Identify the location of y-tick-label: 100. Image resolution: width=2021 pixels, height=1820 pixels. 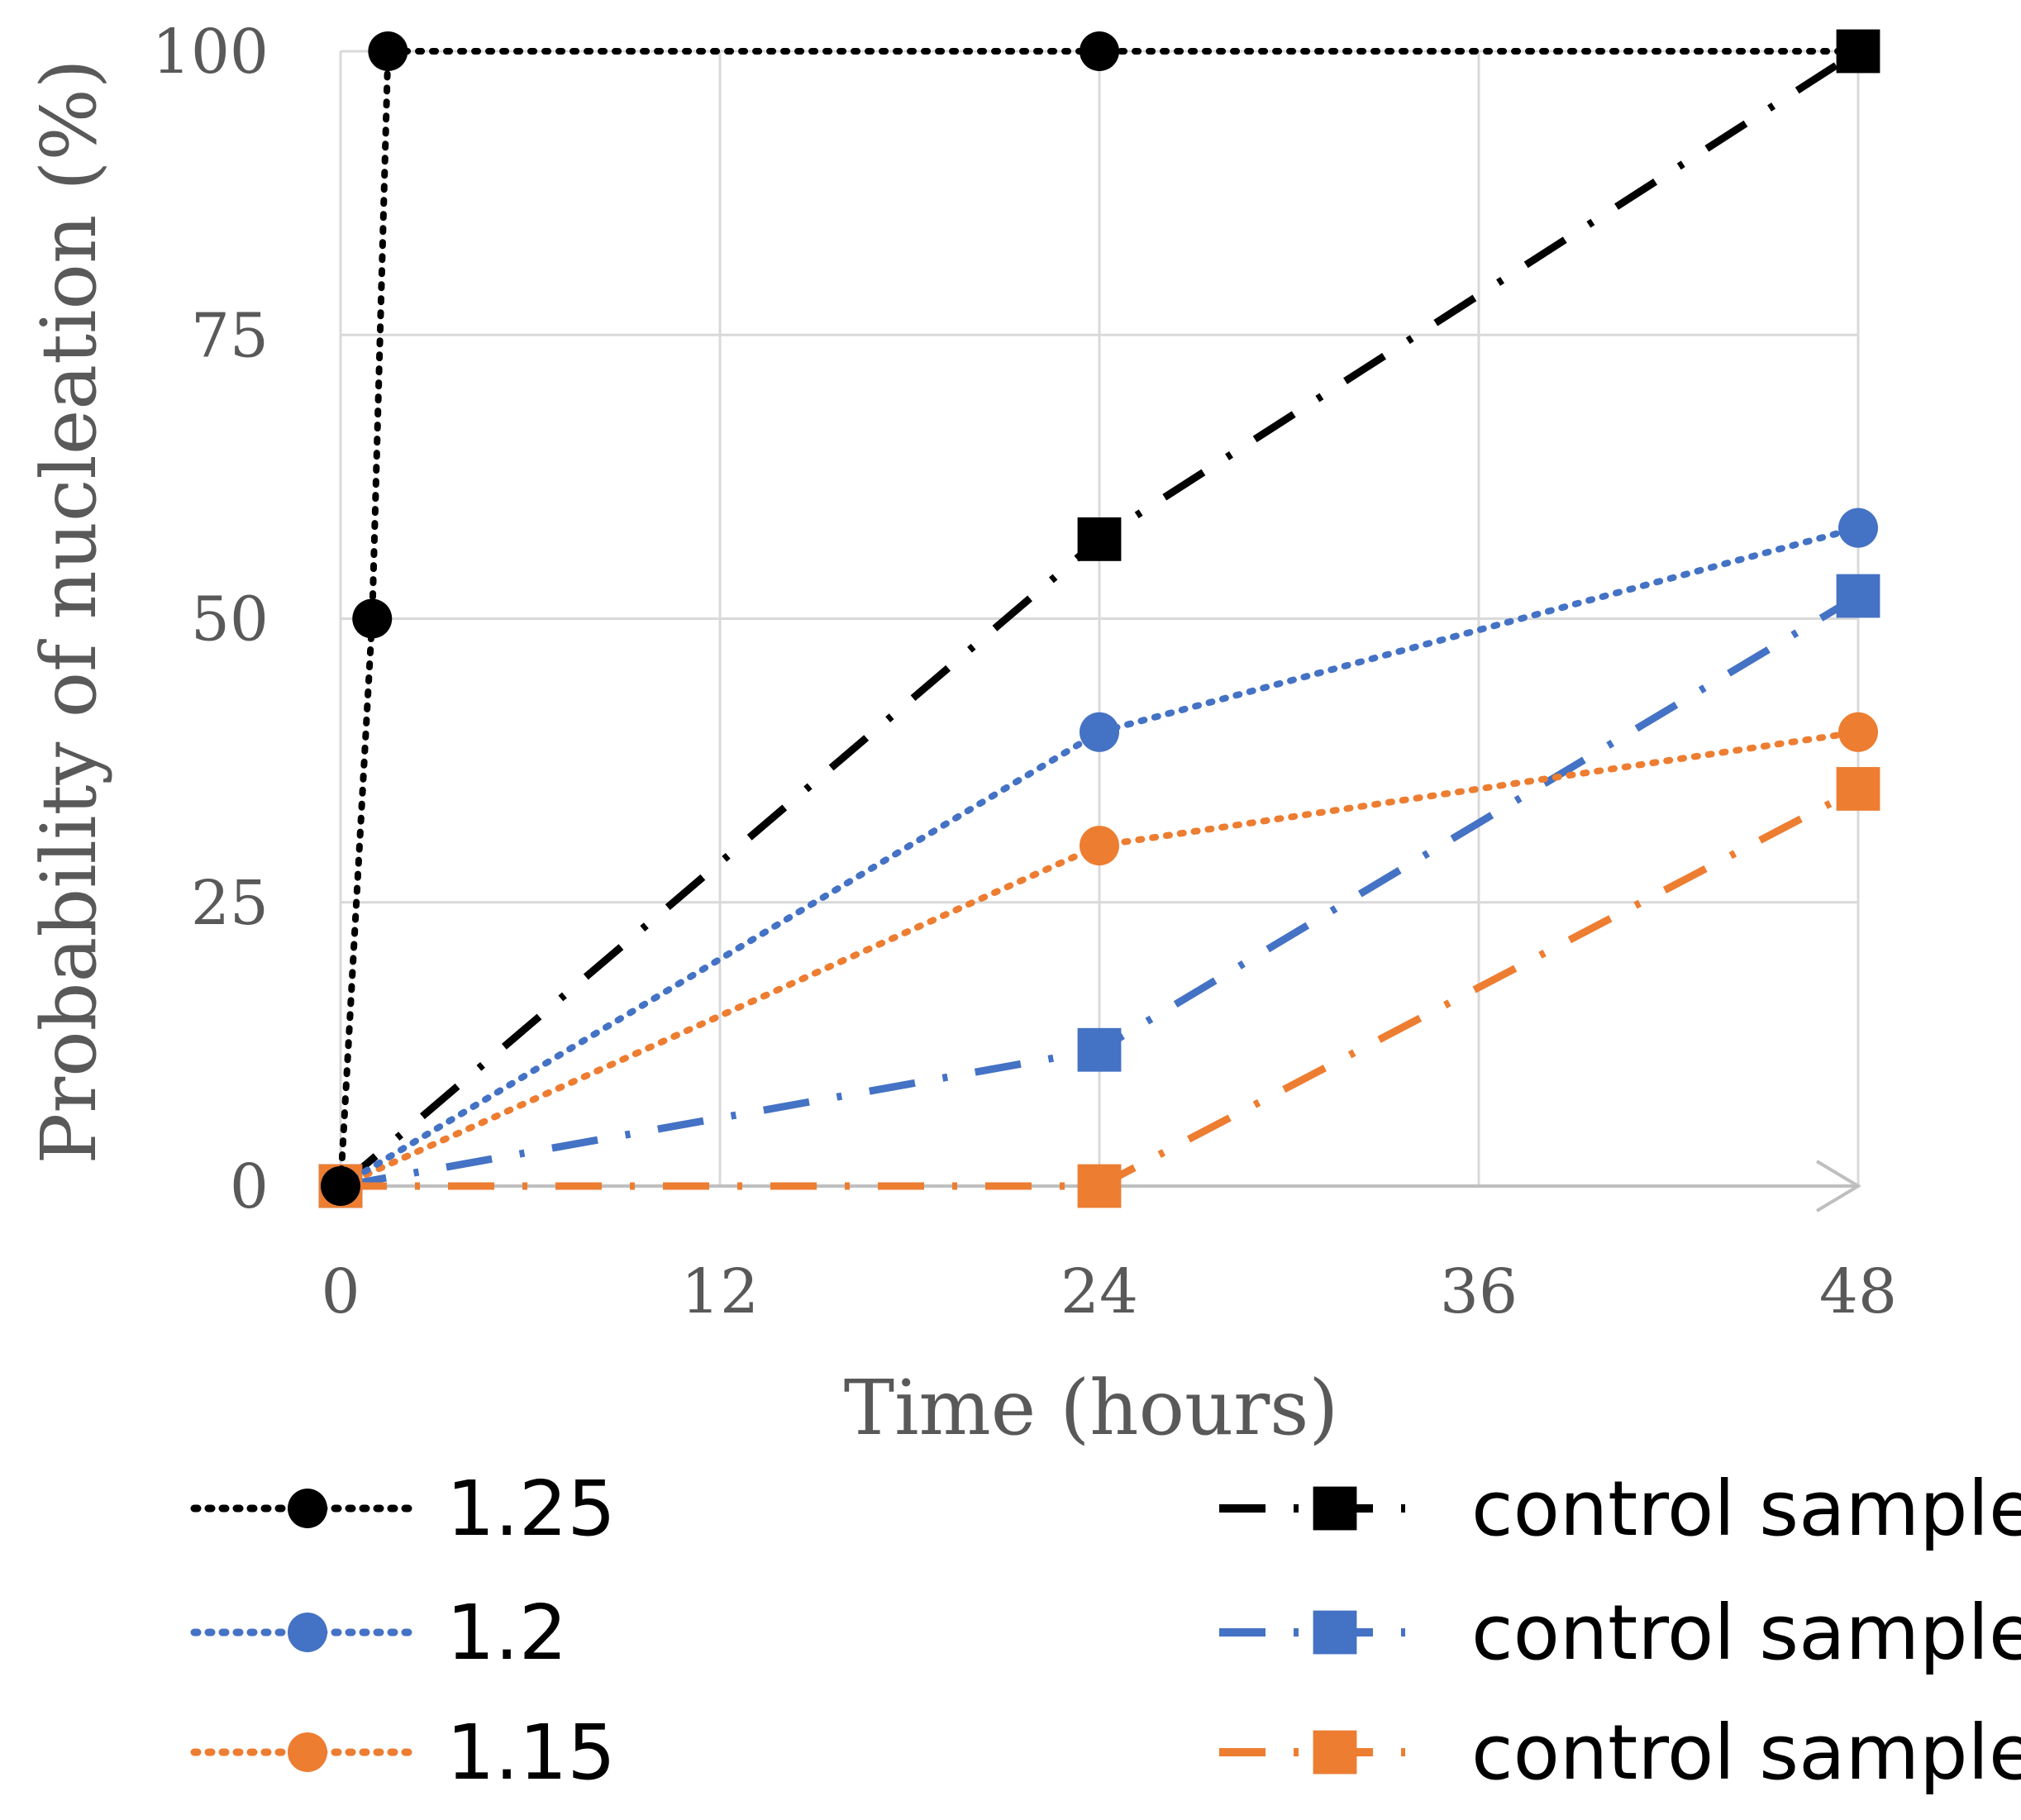
(210, 52).